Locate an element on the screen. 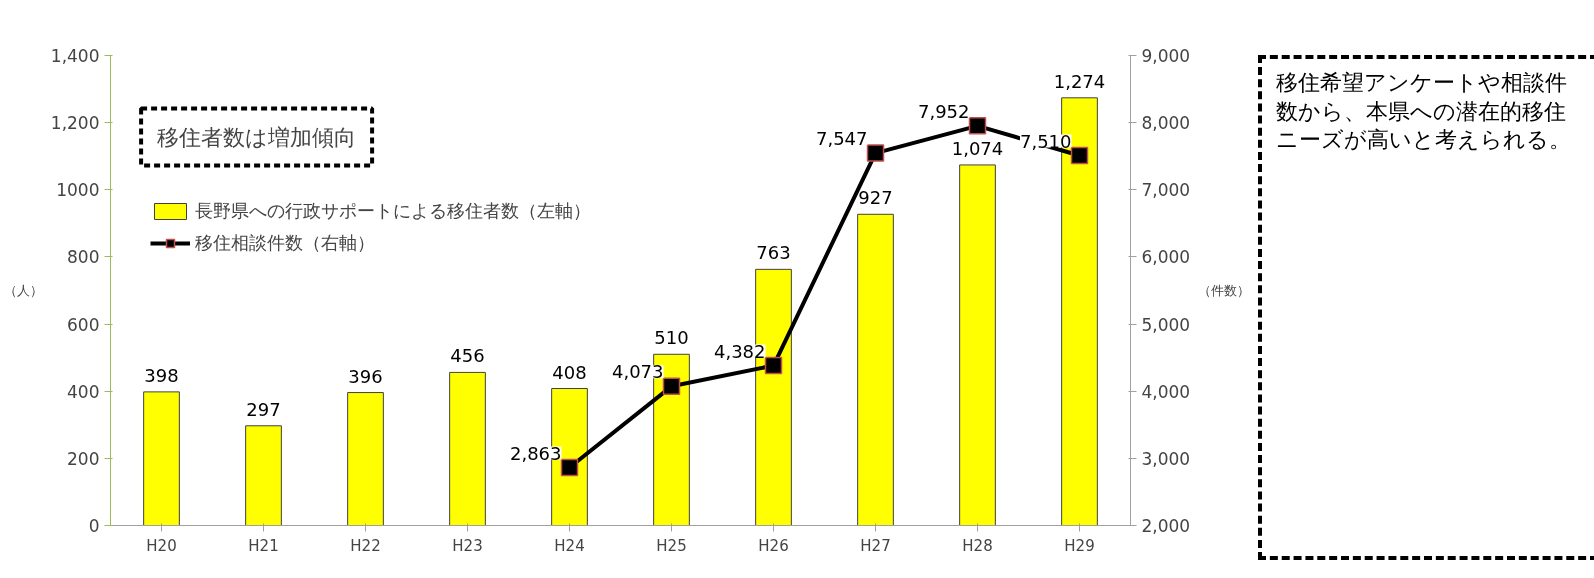  y2-tick-label: 4,000 is located at coordinates (1166, 391).